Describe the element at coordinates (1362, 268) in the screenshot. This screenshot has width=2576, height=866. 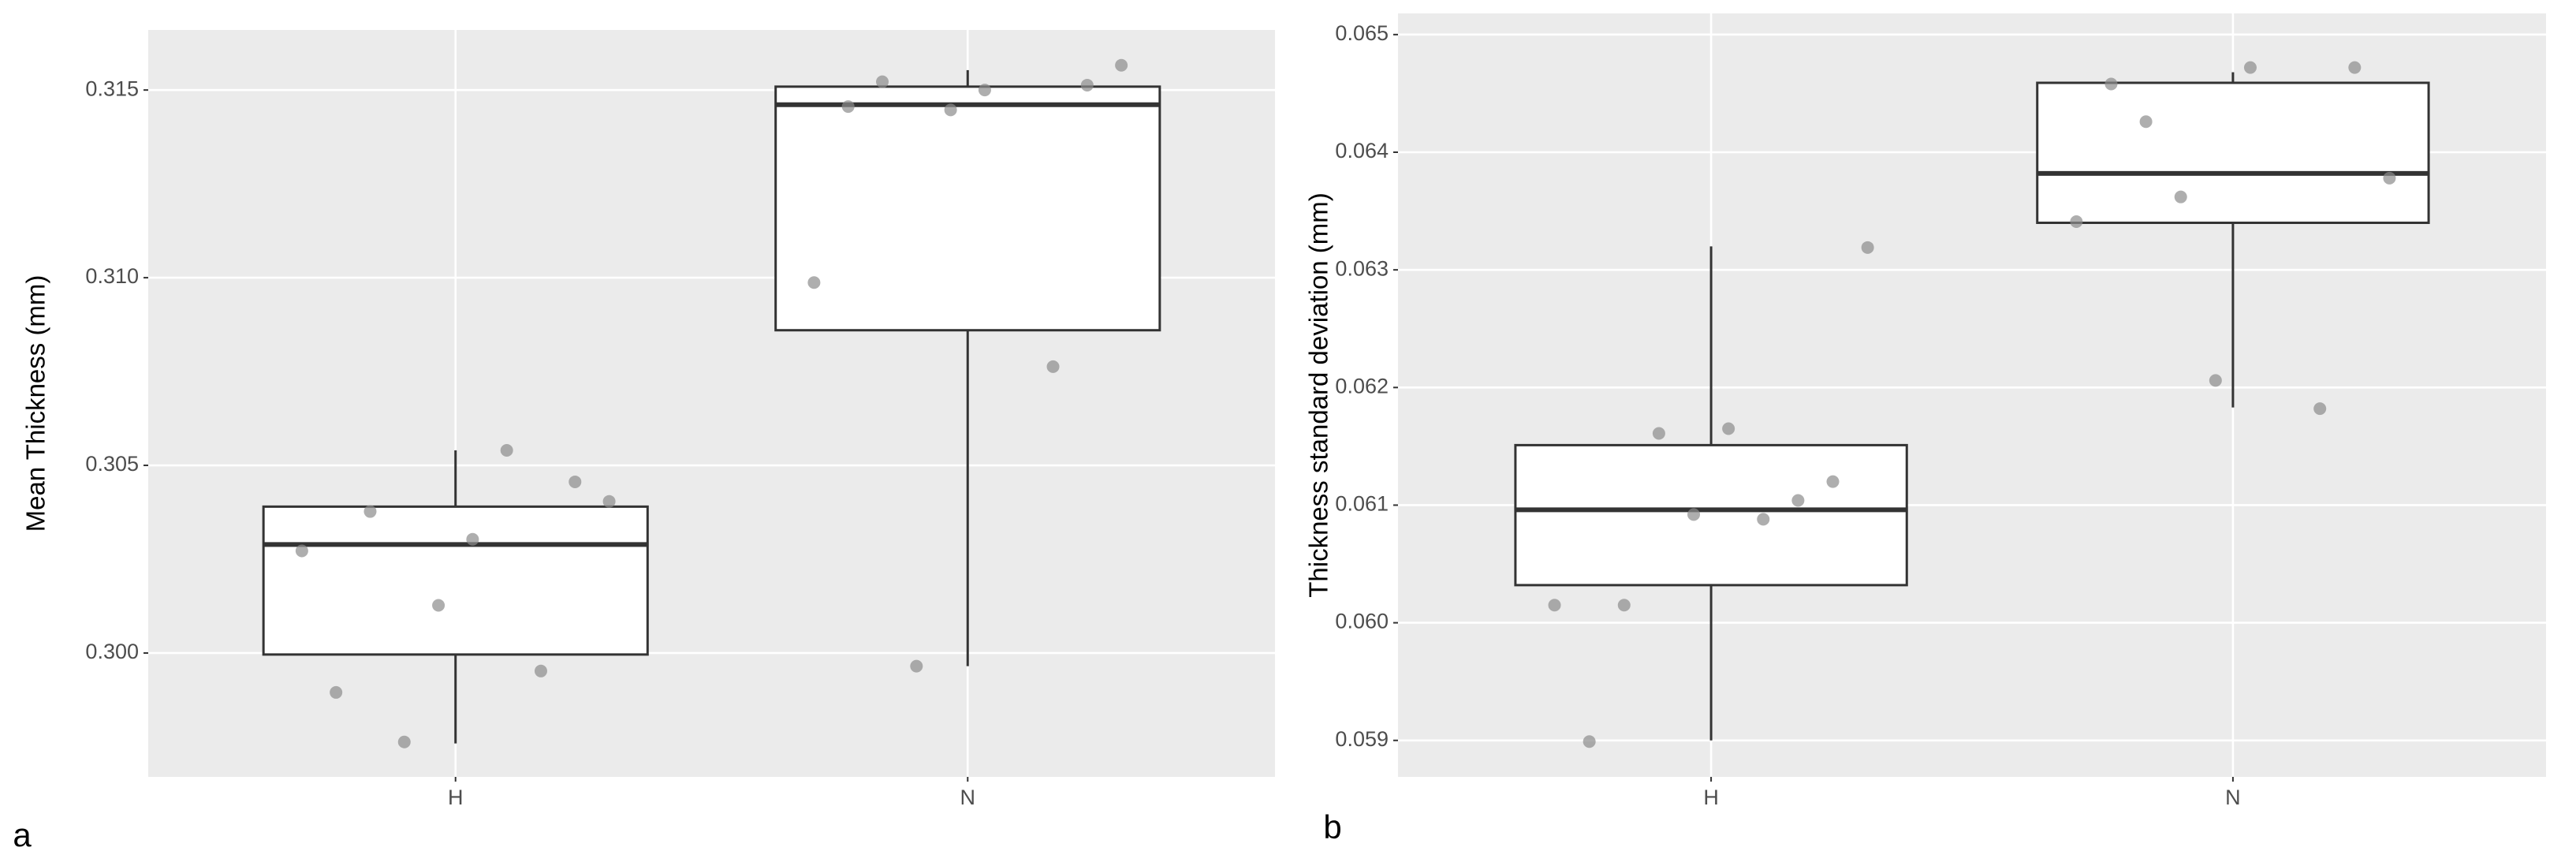
I see `y-tick-label: 0.063` at that location.